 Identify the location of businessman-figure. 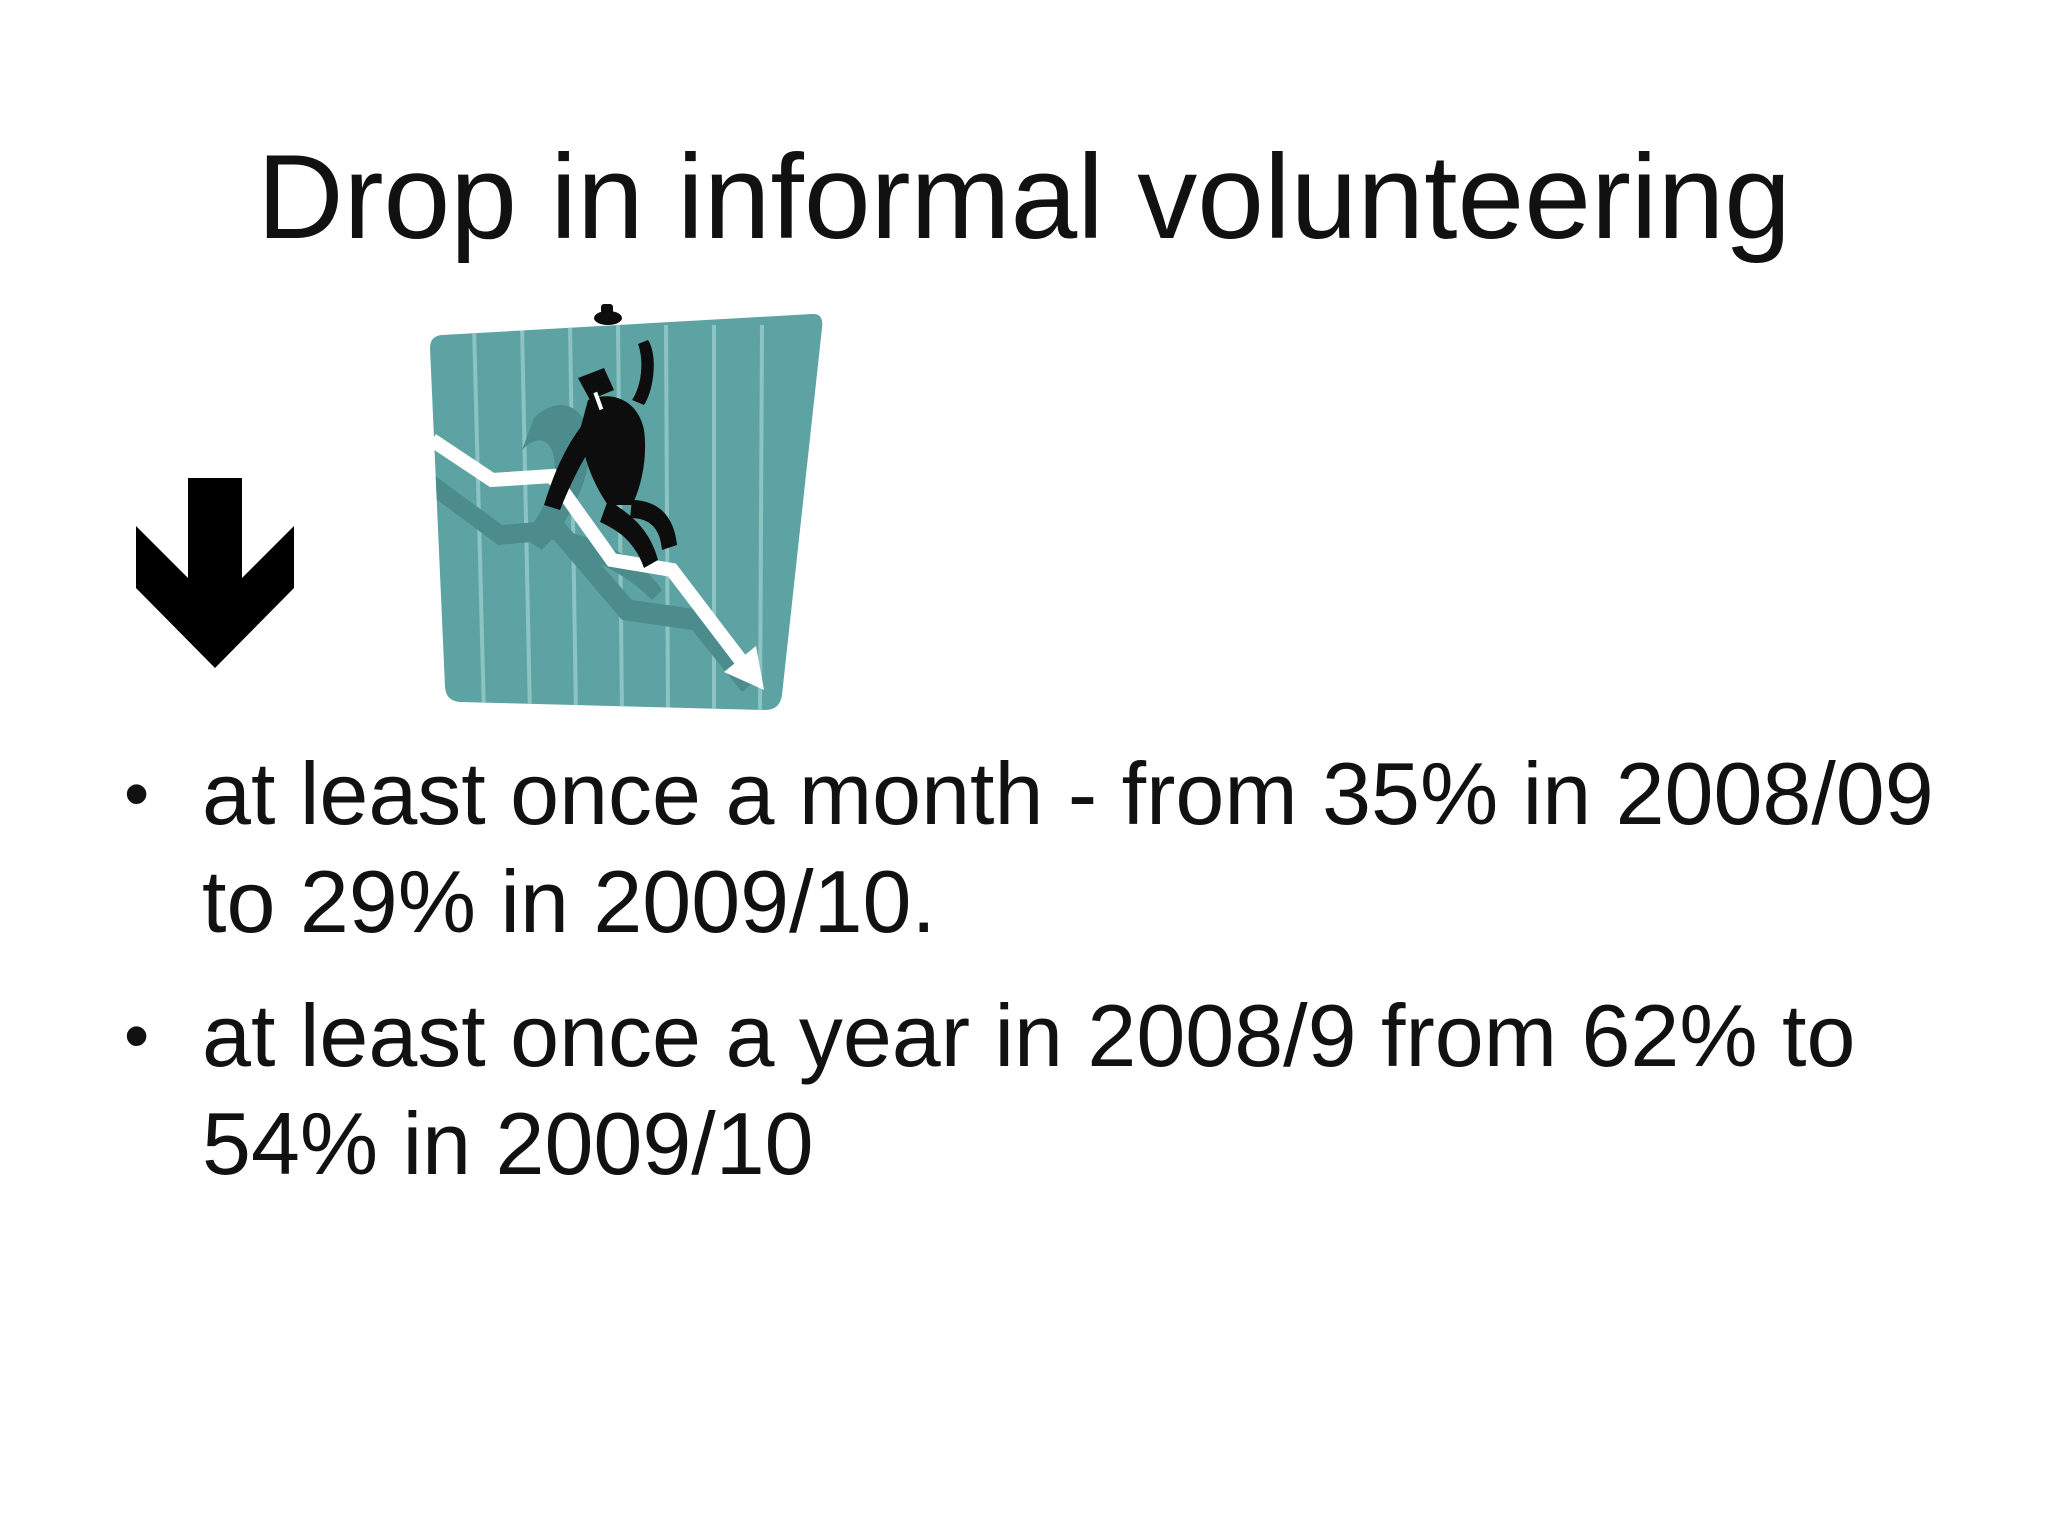
(610, 436).